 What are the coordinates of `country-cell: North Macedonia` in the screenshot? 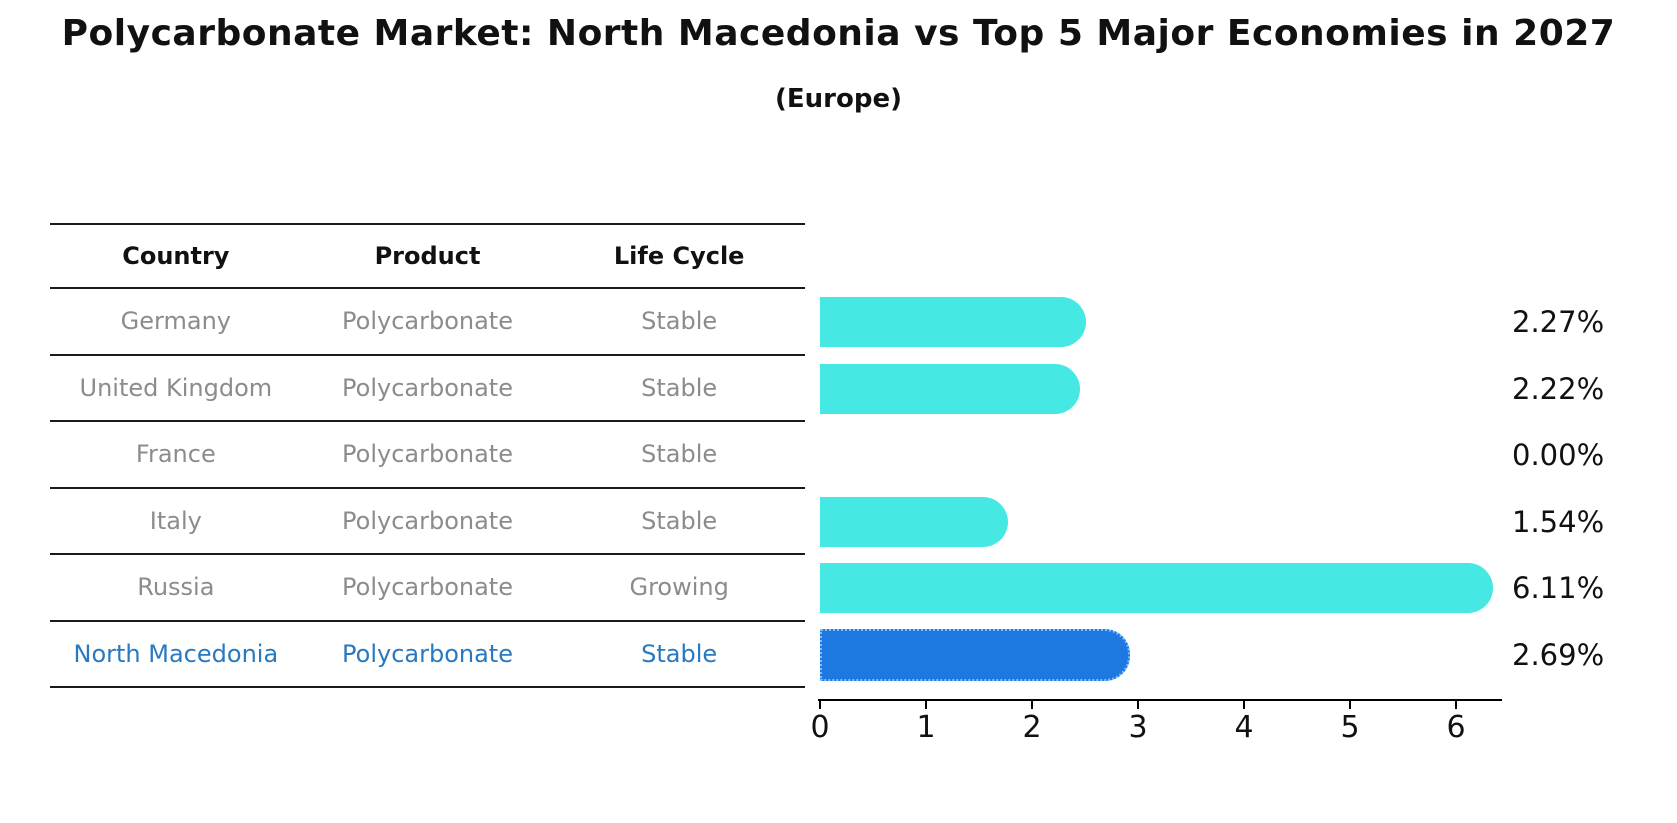 It's located at (176, 653).